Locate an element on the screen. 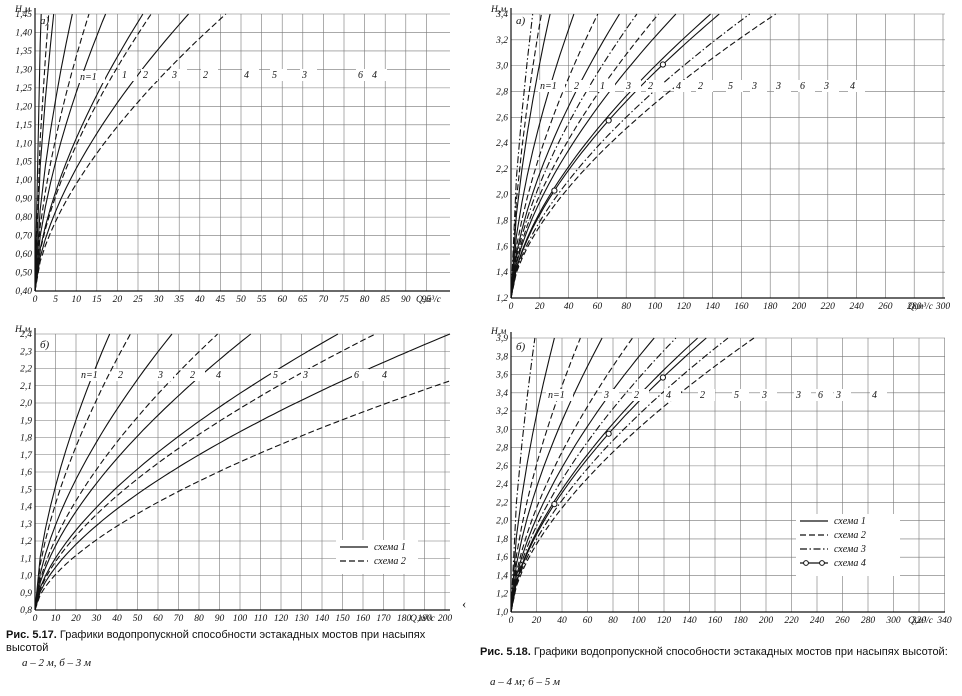  y-tick-label: 0,80 is located at coordinates (23, 218).